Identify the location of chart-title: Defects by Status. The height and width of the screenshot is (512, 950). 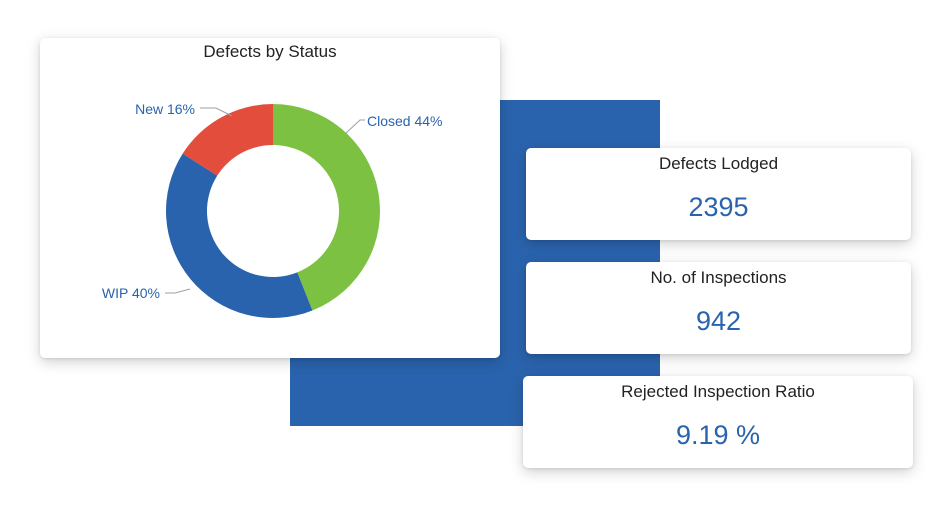
(270, 51).